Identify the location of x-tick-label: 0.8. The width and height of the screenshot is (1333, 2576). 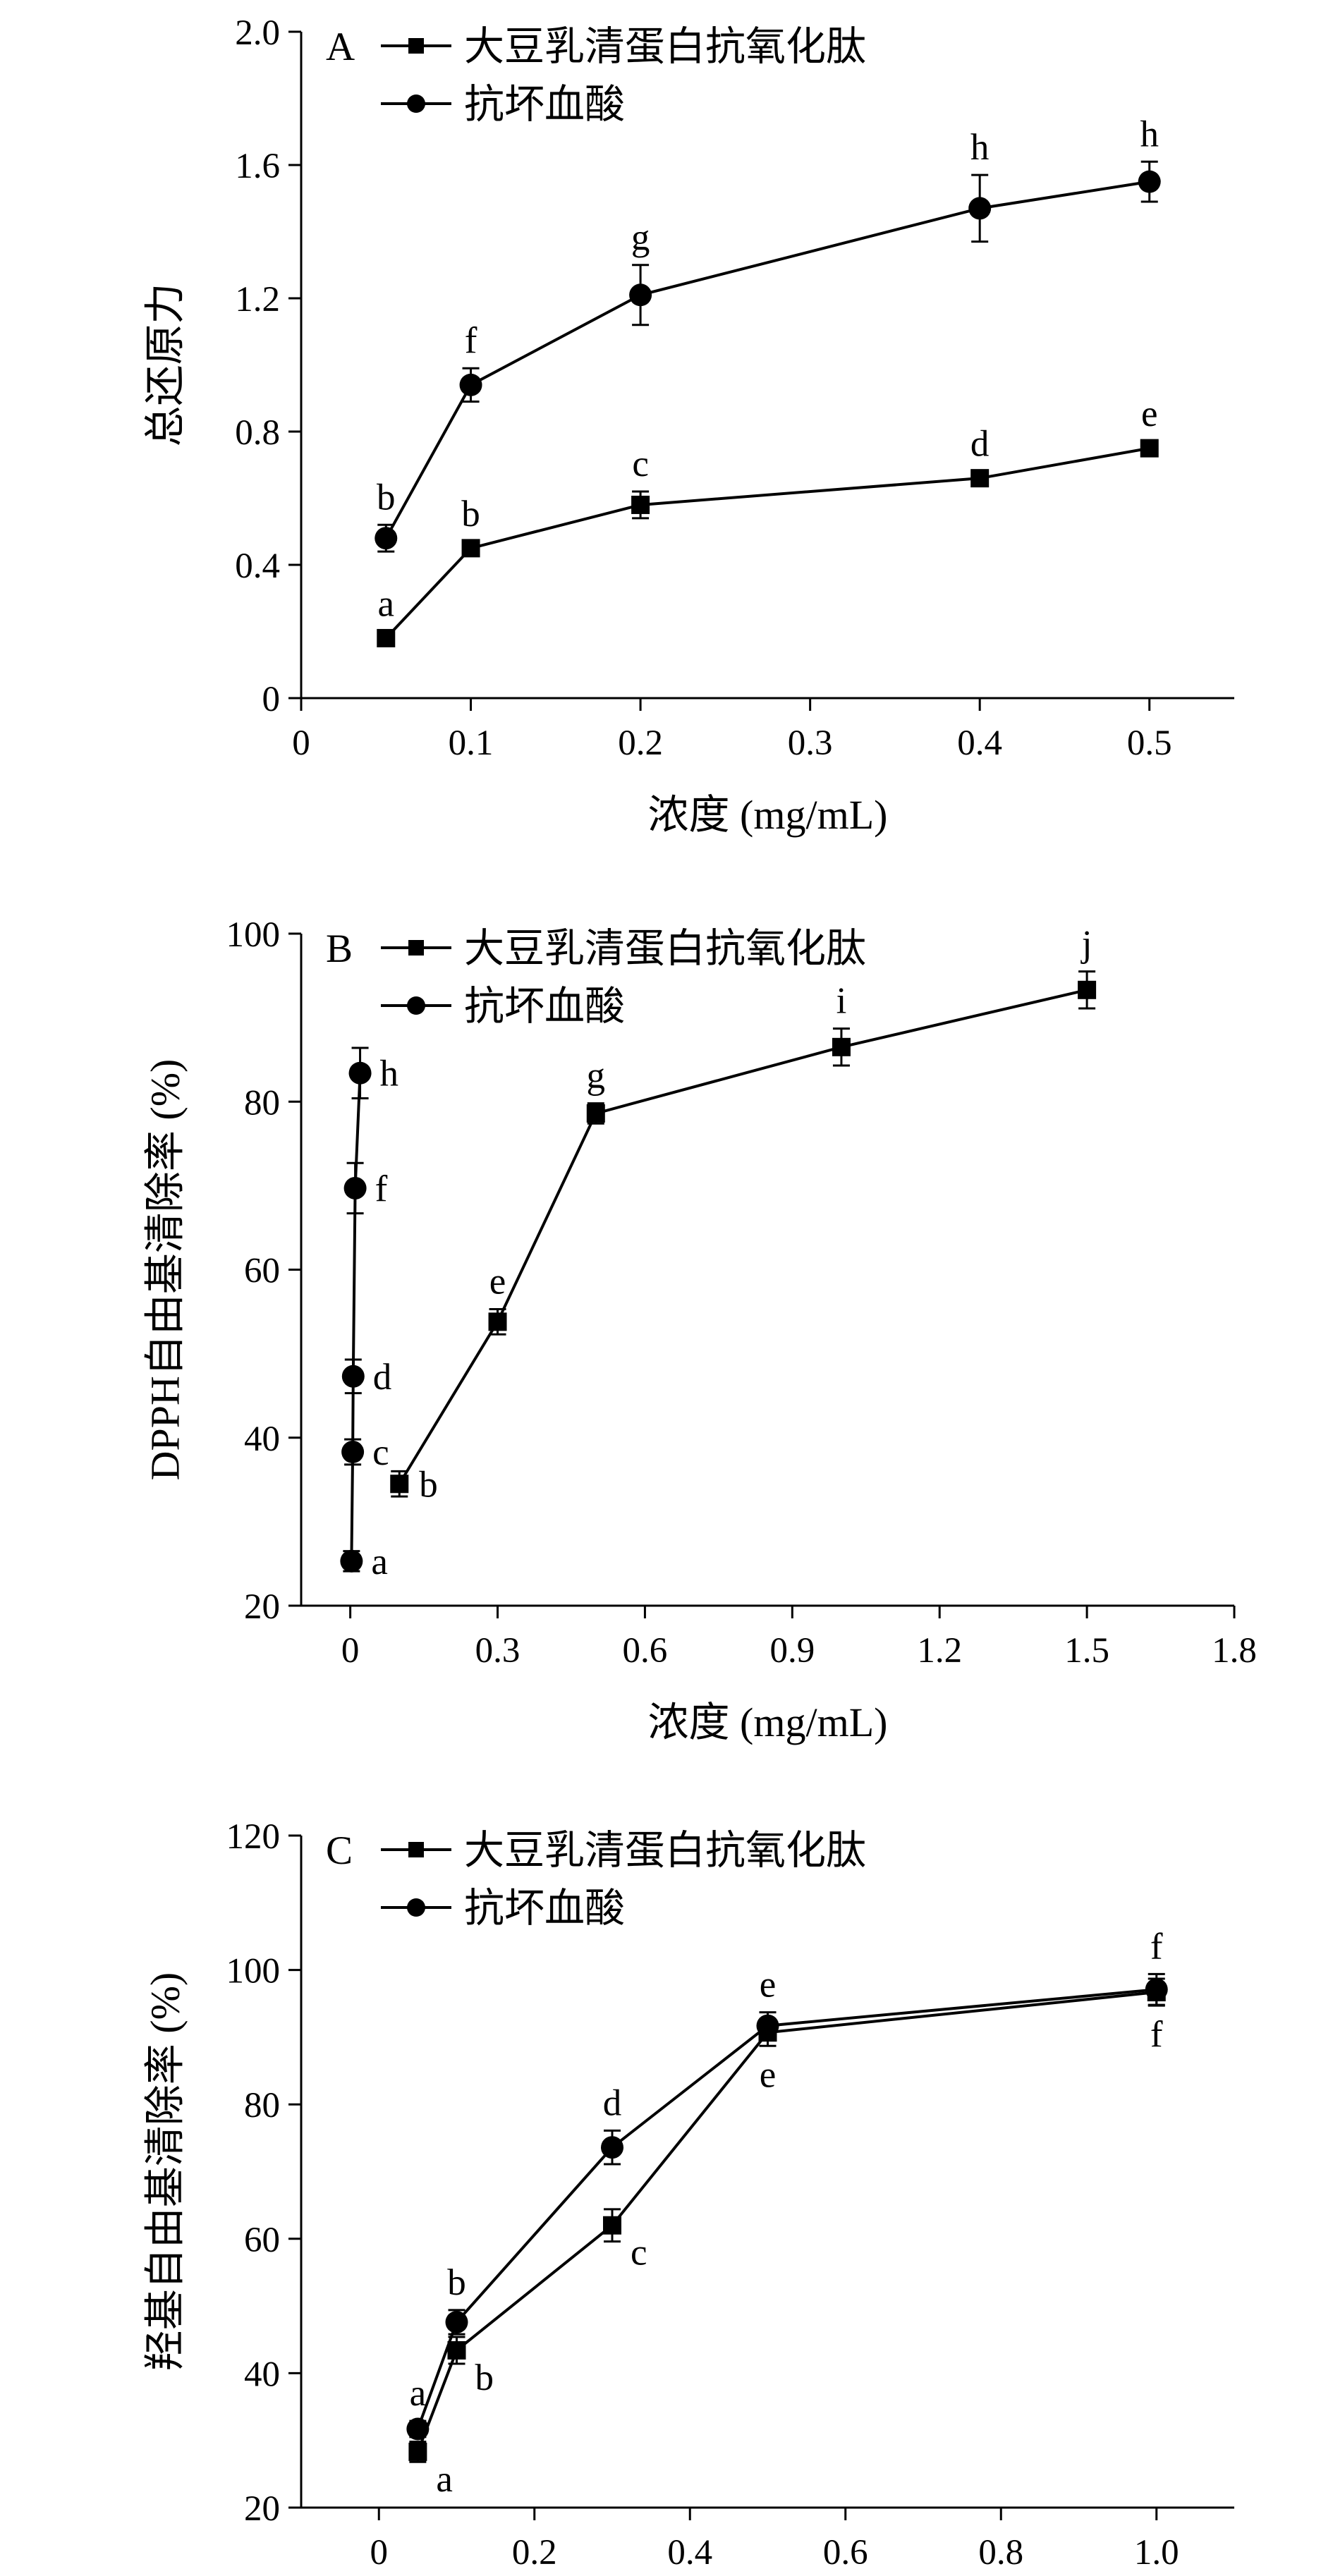
(1001, 2552).